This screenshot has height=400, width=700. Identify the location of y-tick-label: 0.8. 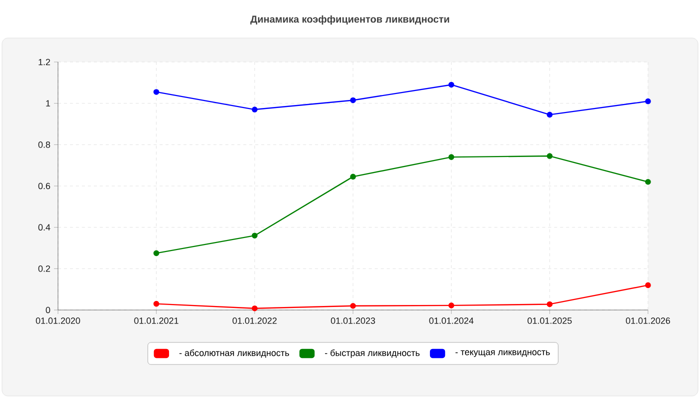
(44, 144).